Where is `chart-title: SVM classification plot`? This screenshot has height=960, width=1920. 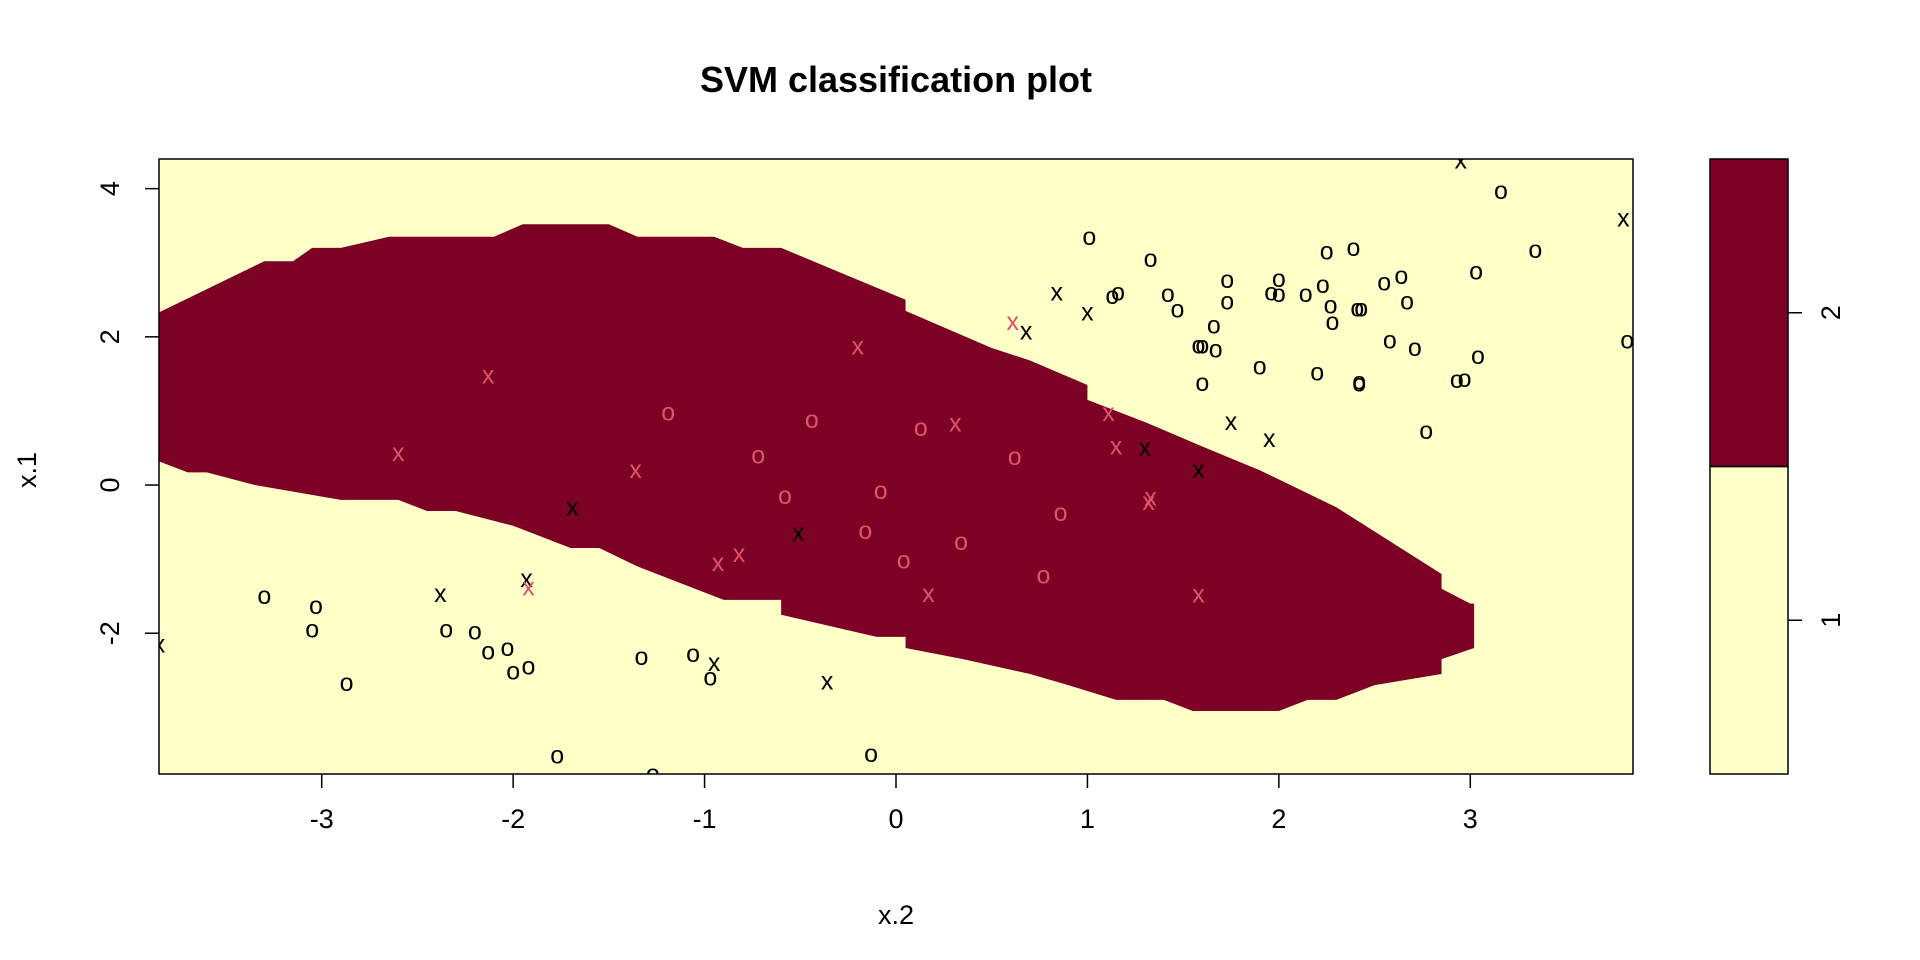
chart-title: SVM classification plot is located at coordinates (896, 79).